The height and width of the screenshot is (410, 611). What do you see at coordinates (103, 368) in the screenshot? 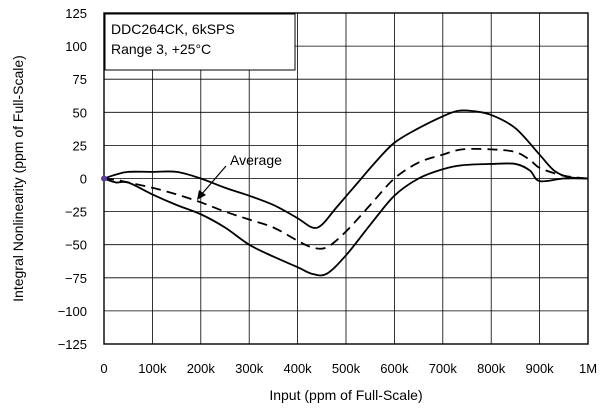
I see `x-tick-label: 0` at bounding box center [103, 368].